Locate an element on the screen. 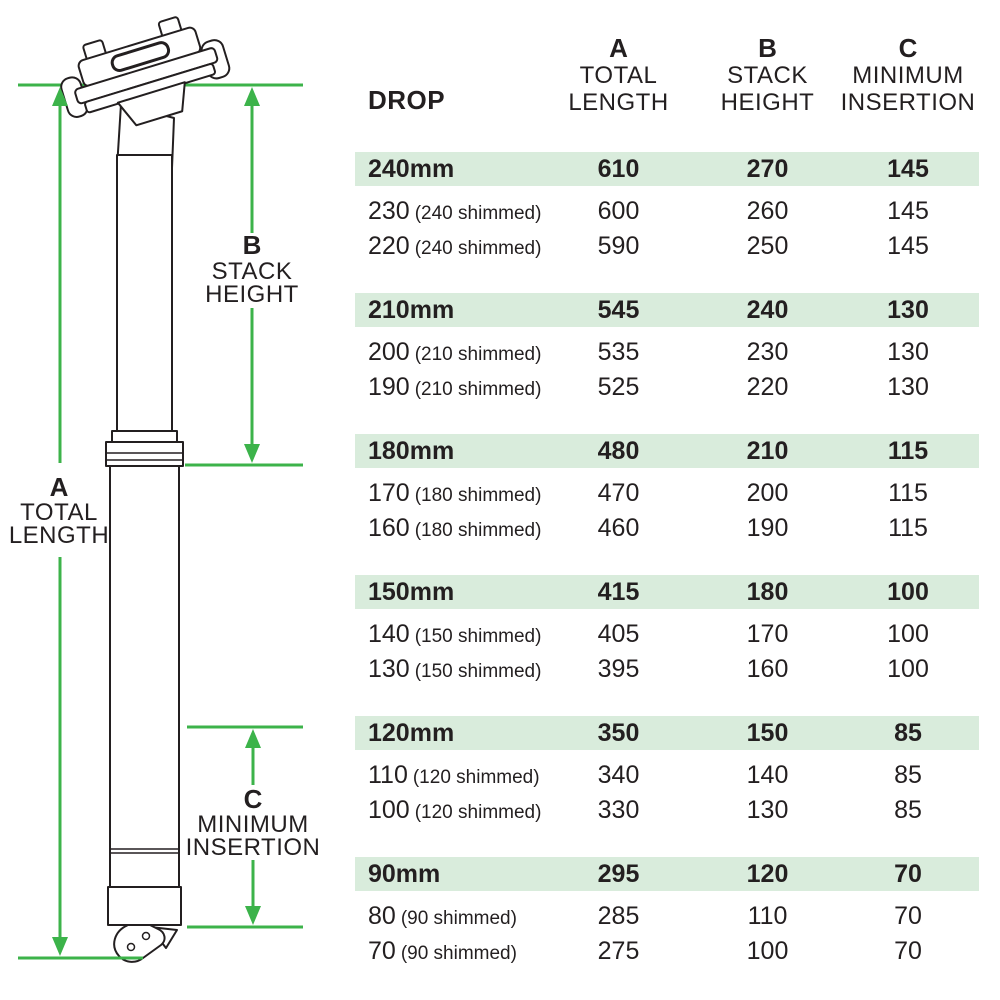 Image resolution: width=1000 pixels, height=1000 pixels. table-row: 200 (210 shimmed) 535 230 130 is located at coordinates (667, 352).